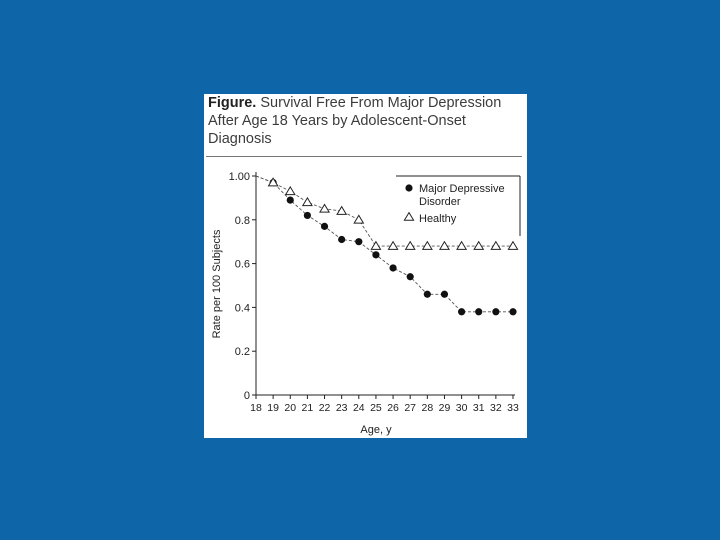 The image size is (720, 540). Describe the element at coordinates (364, 156) in the screenshot. I see `title-divider` at that location.